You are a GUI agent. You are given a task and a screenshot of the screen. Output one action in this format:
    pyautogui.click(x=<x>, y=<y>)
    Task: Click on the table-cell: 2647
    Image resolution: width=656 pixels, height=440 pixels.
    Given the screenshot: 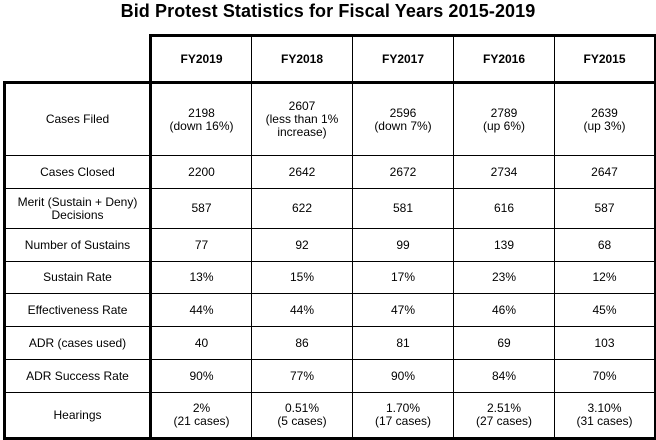 What is the action you would take?
    pyautogui.click(x=605, y=172)
    